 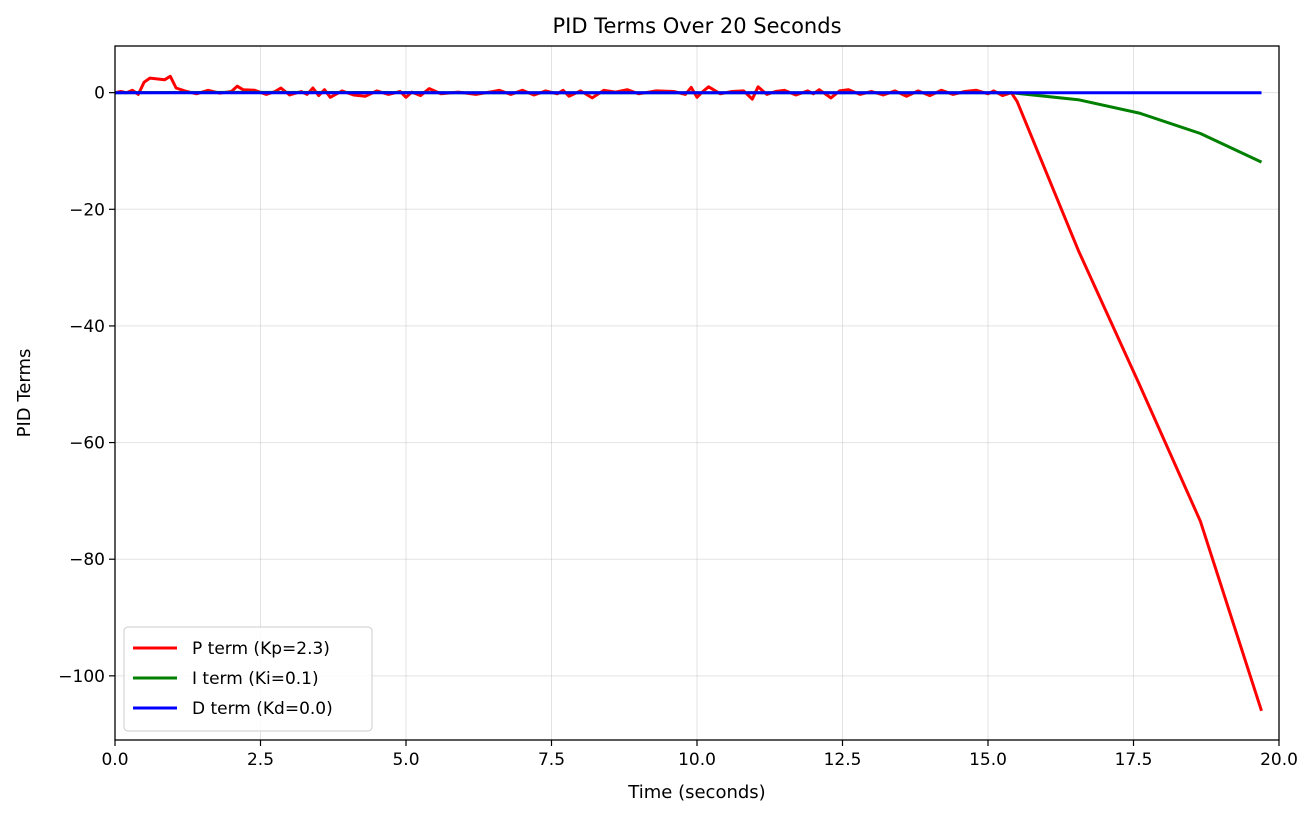 I want to click on x-tick-label: 0.0, so click(x=114, y=760).